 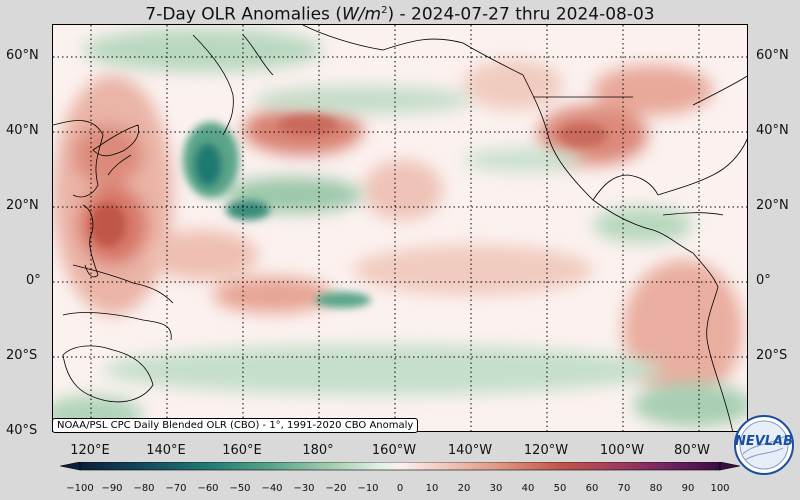 I want to click on colorbar-tick-label: 50, so click(x=560, y=488).